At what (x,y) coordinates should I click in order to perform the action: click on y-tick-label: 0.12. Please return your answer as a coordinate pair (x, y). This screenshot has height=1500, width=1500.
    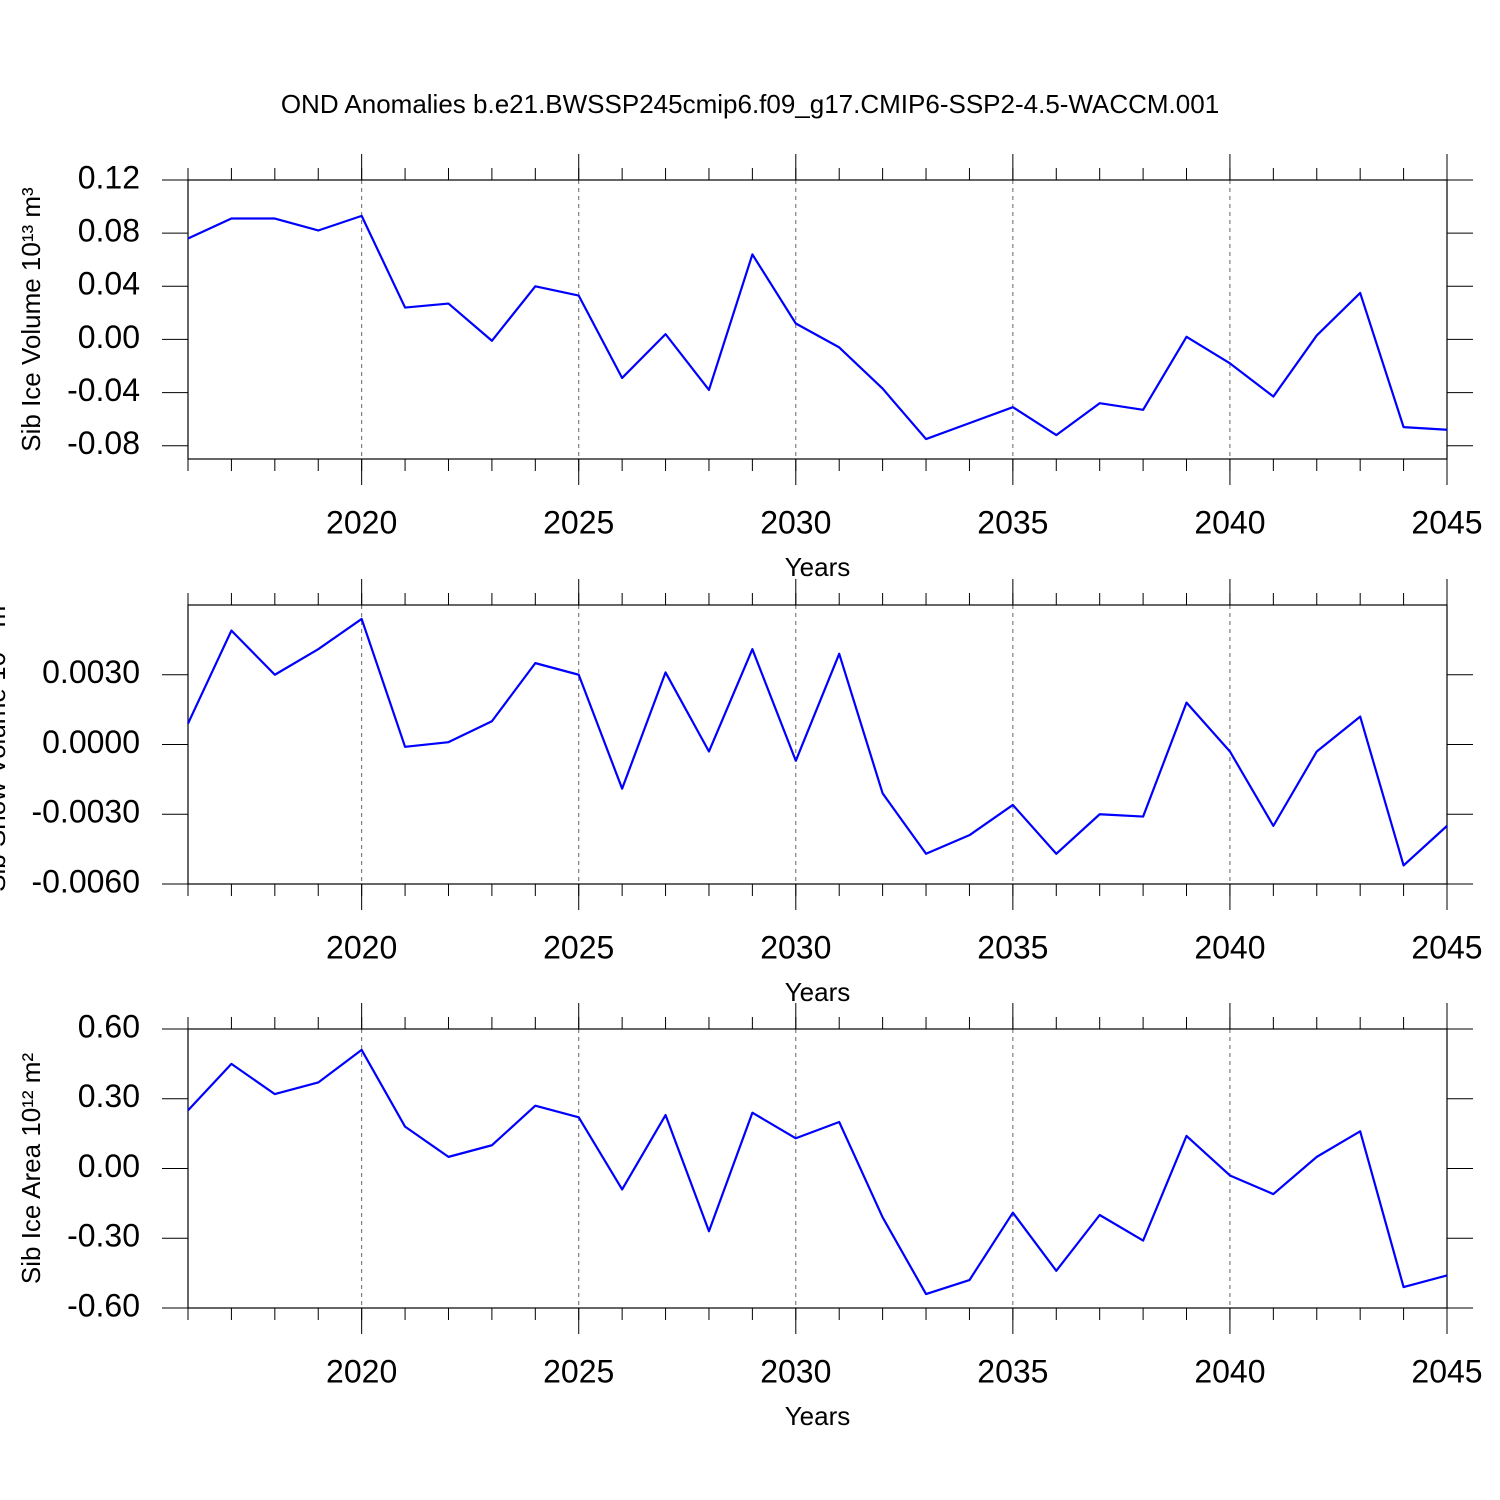
    Looking at the image, I should click on (109, 177).